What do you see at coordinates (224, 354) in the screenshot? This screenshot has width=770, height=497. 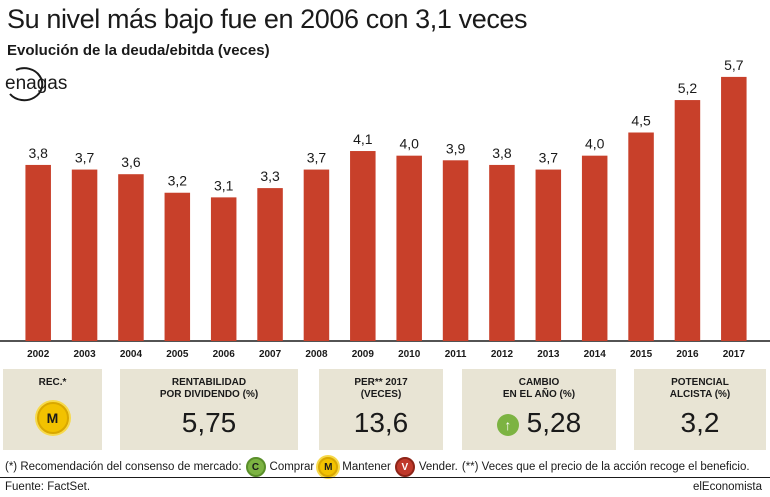 I see `x-tick-2006: 2006` at bounding box center [224, 354].